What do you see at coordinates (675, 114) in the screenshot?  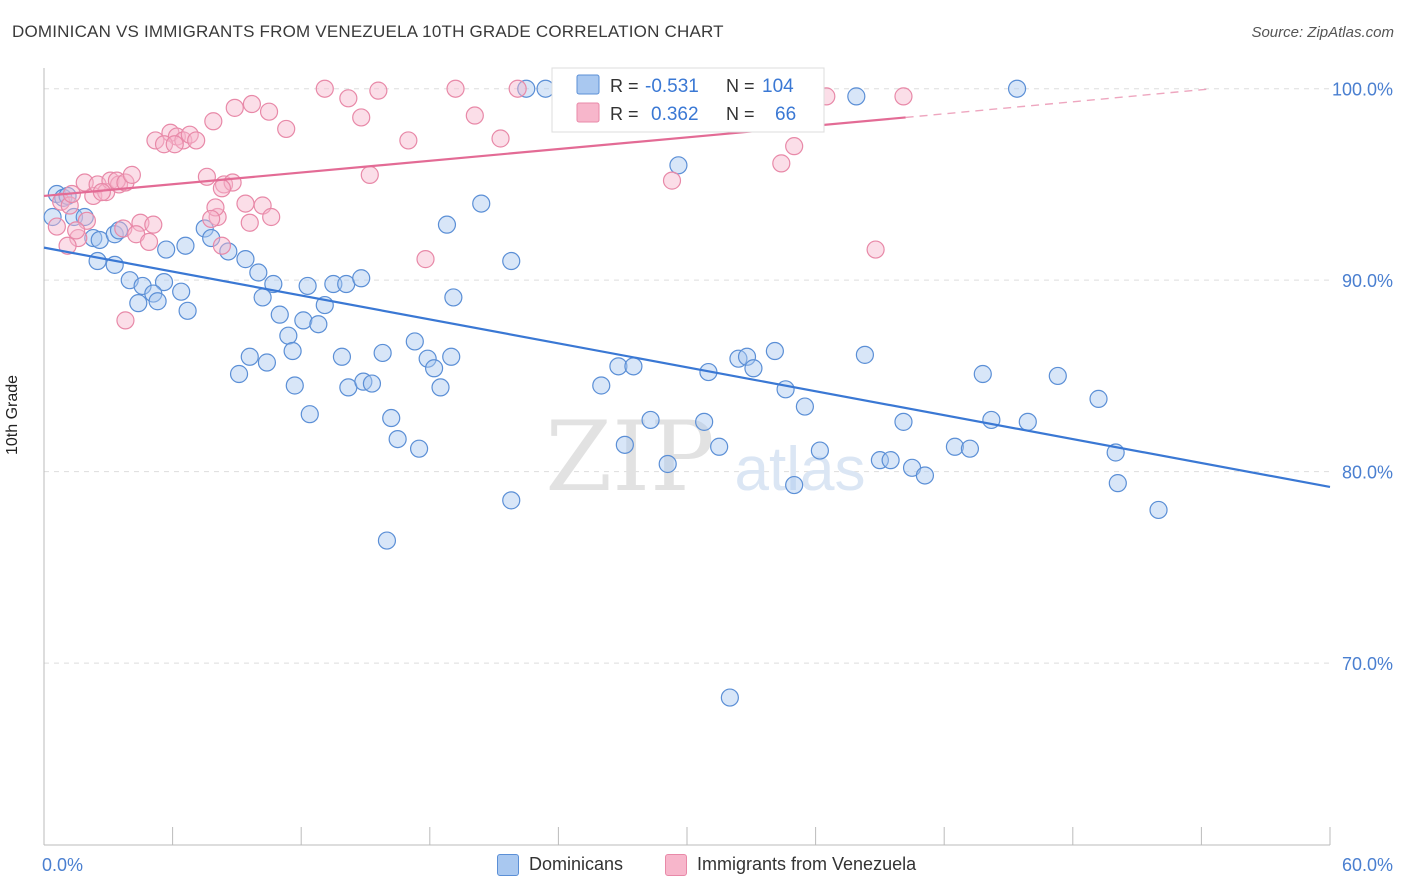 I see `stats-r-value-pink: 0.362` at bounding box center [675, 114].